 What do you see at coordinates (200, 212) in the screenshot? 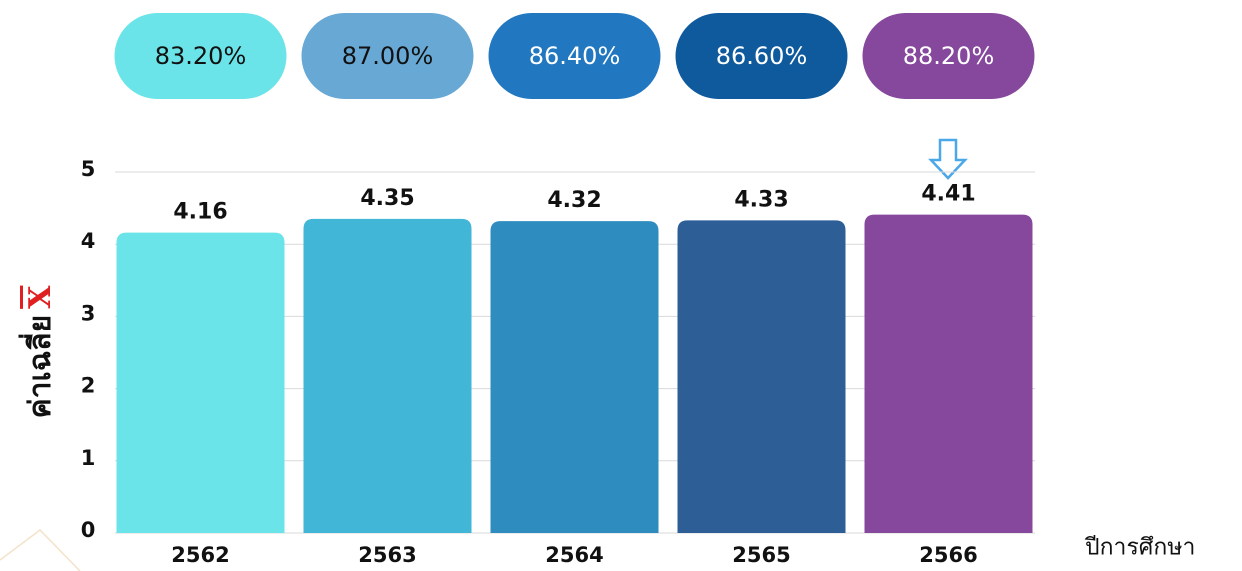
I see `value-label: 4.16` at bounding box center [200, 212].